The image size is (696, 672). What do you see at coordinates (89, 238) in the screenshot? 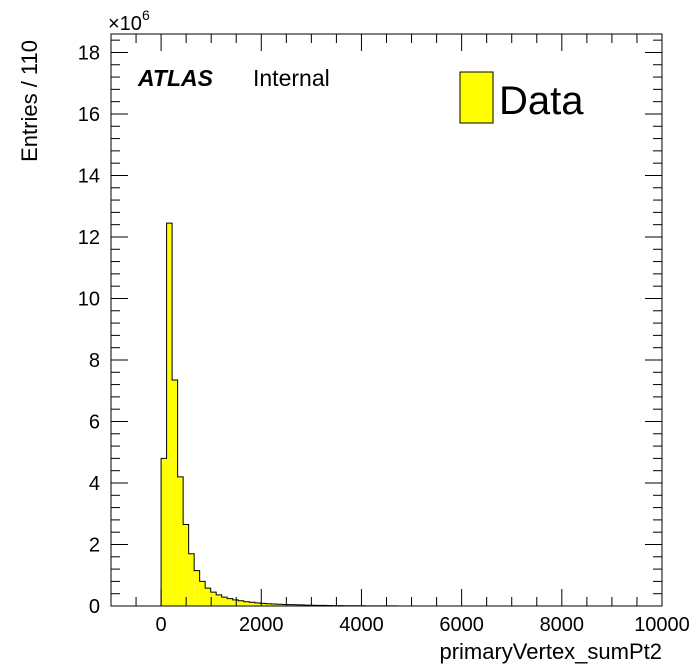
I see `y-tick-label: 12` at bounding box center [89, 238].